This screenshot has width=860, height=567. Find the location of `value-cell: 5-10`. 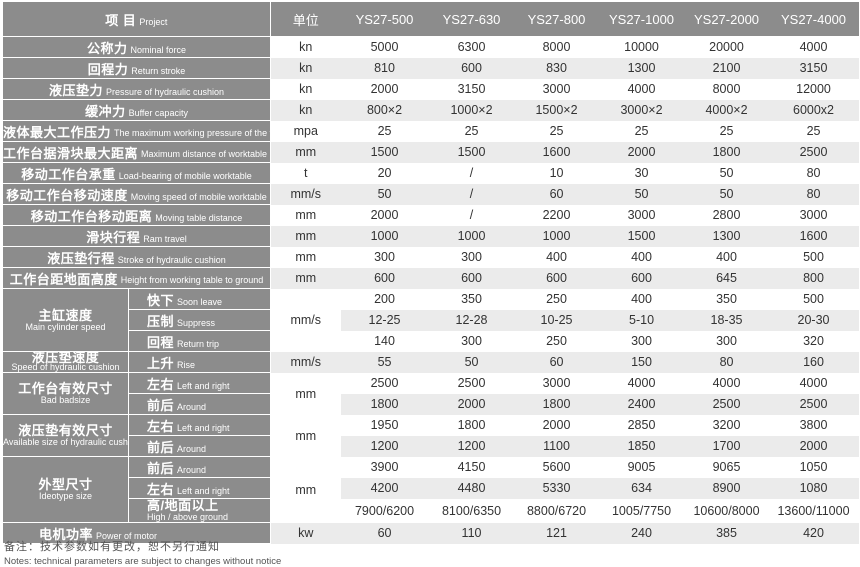

value-cell: 5-10 is located at coordinates (641, 320).